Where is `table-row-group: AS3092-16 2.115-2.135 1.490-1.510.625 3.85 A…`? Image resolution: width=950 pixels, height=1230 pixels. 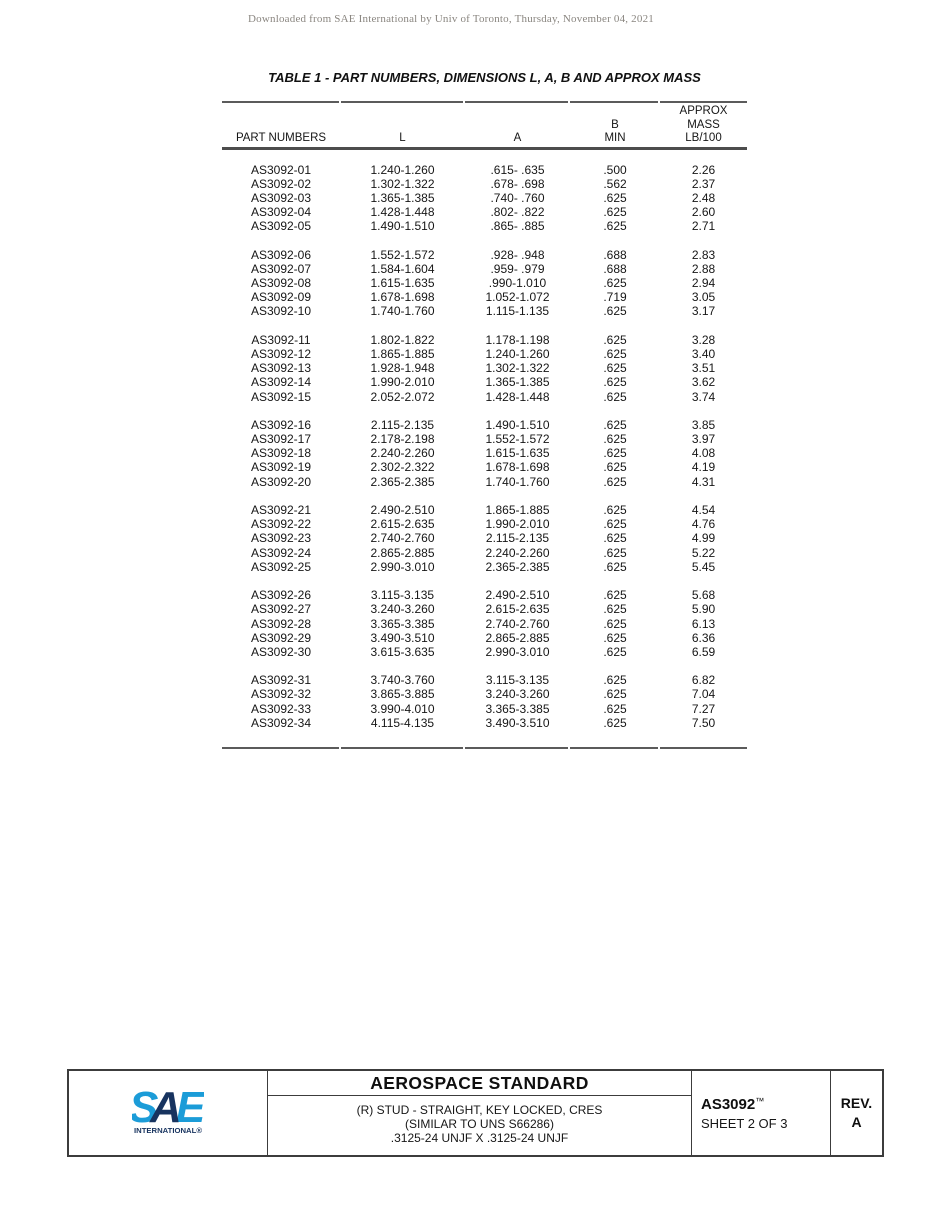 table-row-group: AS3092-16 2.115-2.135 1.490-1.510.625 3.85 A… is located at coordinates (484, 453).